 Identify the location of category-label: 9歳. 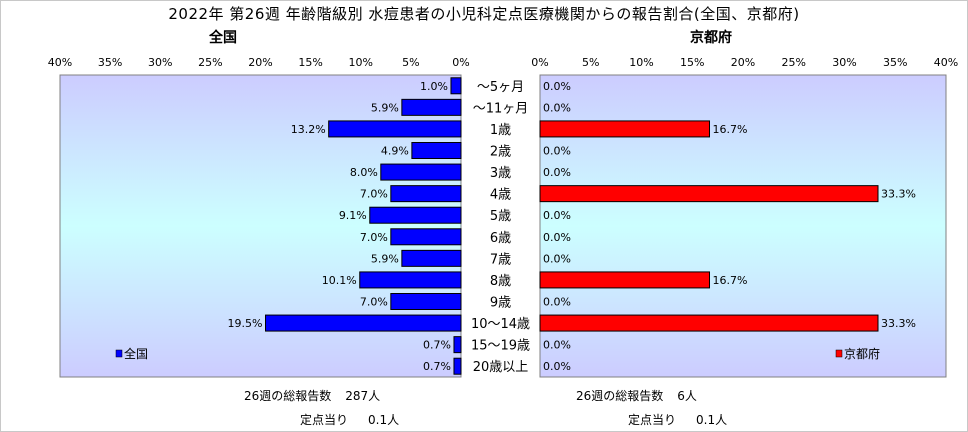
(500, 303).